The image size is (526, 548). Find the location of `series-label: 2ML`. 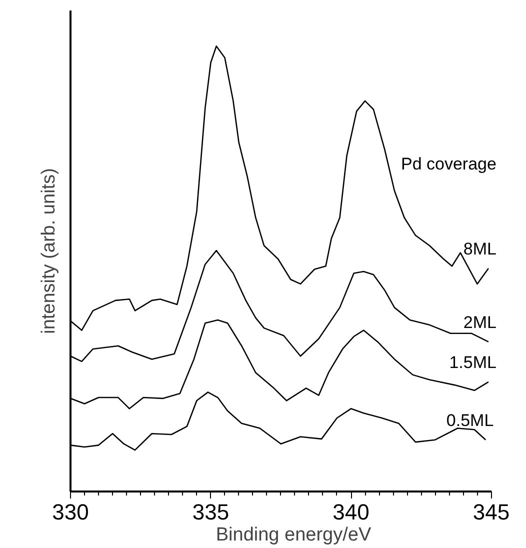

series-label: 2ML is located at coordinates (479, 322).